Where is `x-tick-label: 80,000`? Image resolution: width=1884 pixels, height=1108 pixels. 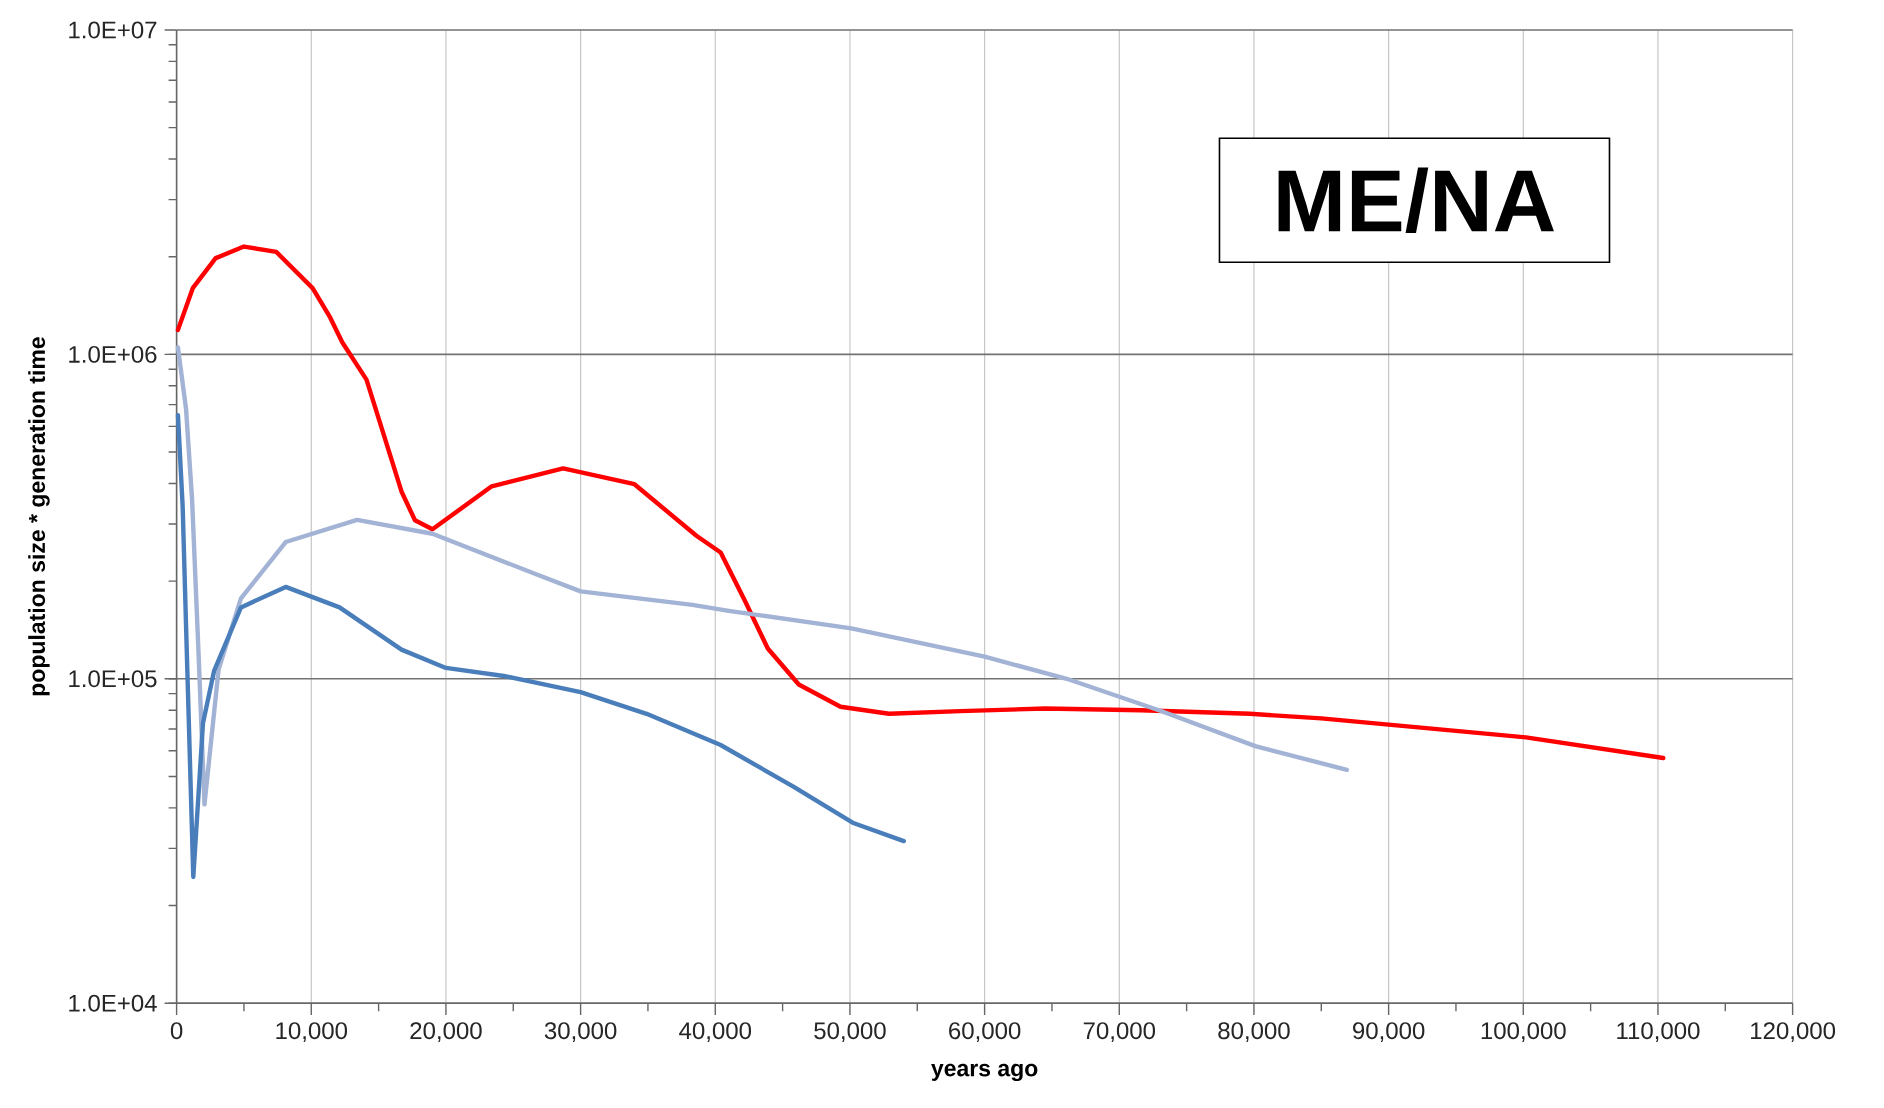 x-tick-label: 80,000 is located at coordinates (1254, 1032).